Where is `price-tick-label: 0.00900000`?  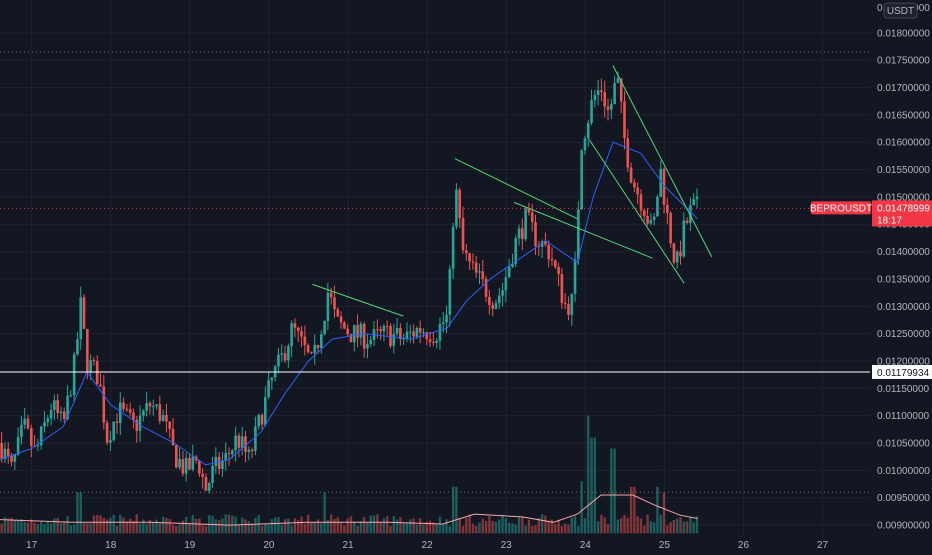
price-tick-label: 0.00900000 is located at coordinates (903, 526).